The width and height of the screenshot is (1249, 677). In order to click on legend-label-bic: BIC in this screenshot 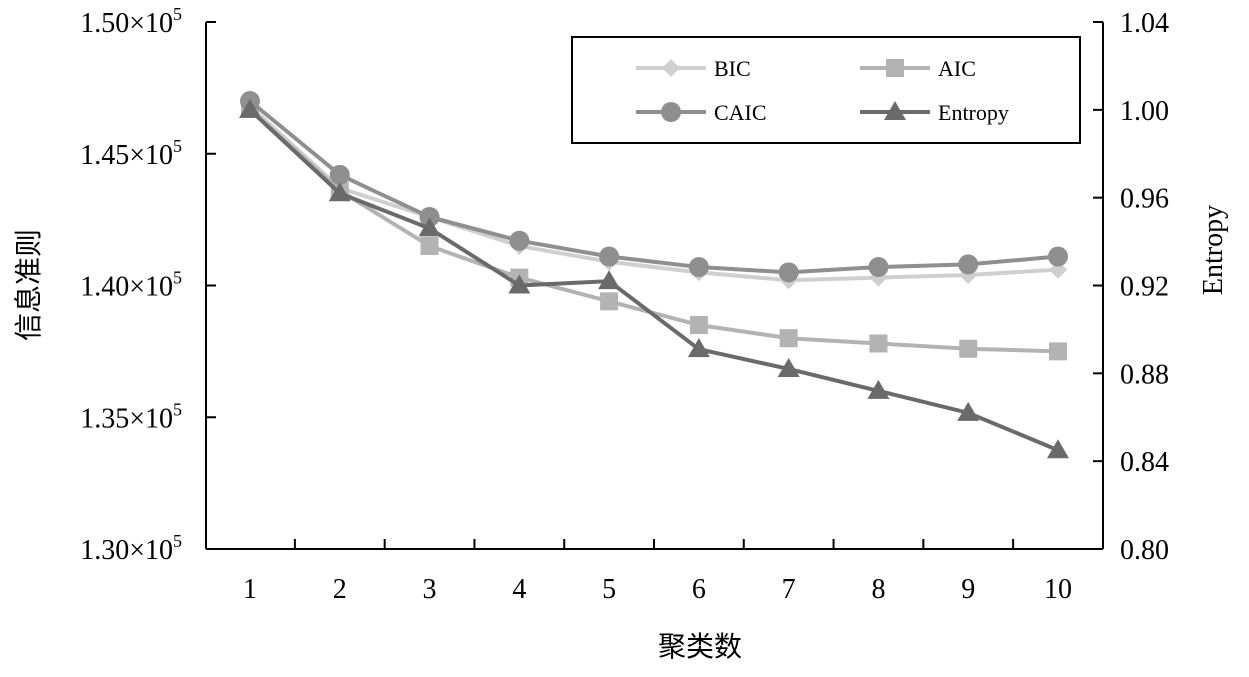, I will do `click(732, 68)`.